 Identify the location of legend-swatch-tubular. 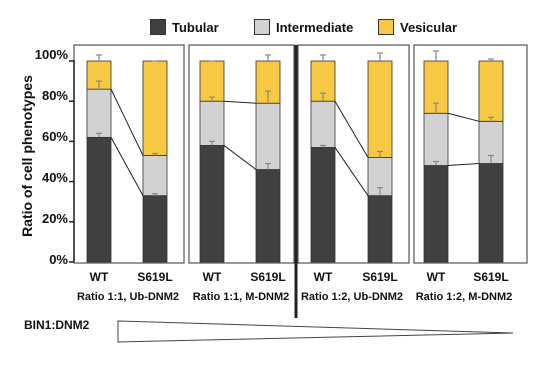
(158, 27).